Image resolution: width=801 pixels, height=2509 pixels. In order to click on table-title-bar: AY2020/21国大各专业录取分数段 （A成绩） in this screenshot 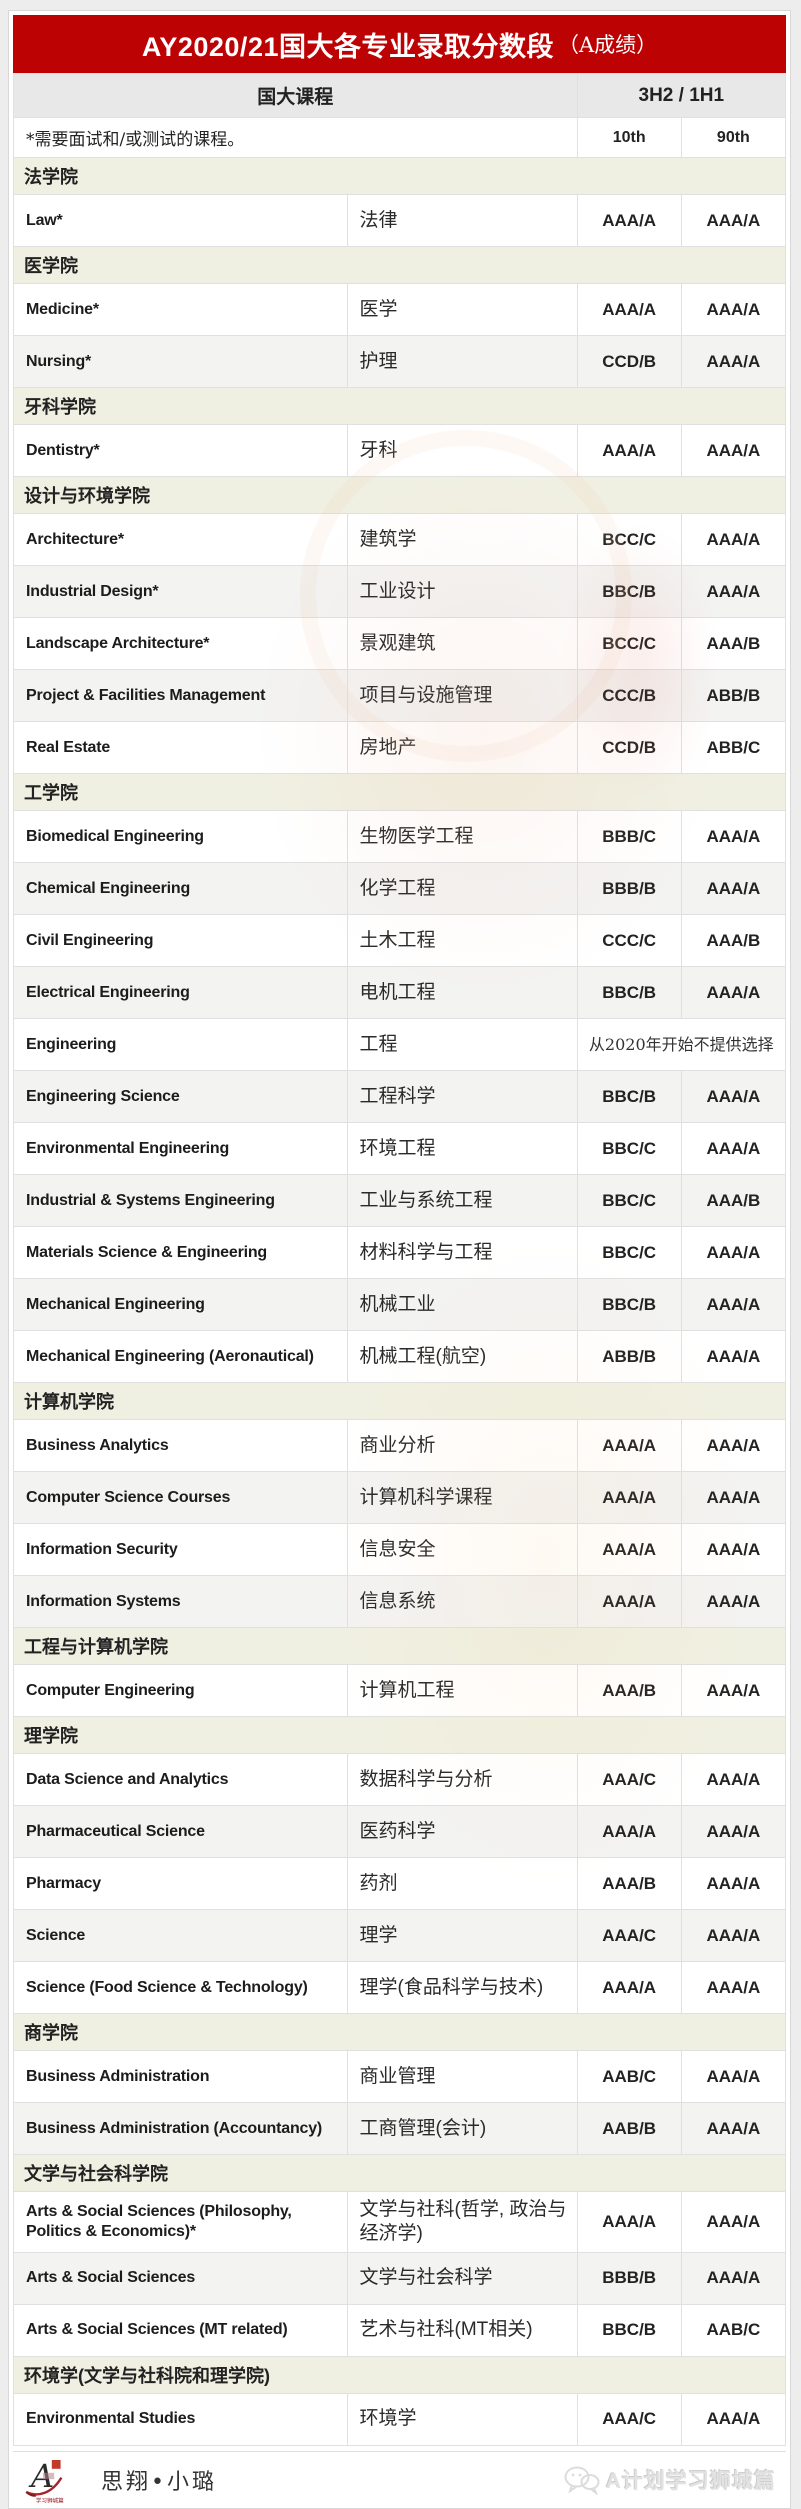, I will do `click(399, 44)`.